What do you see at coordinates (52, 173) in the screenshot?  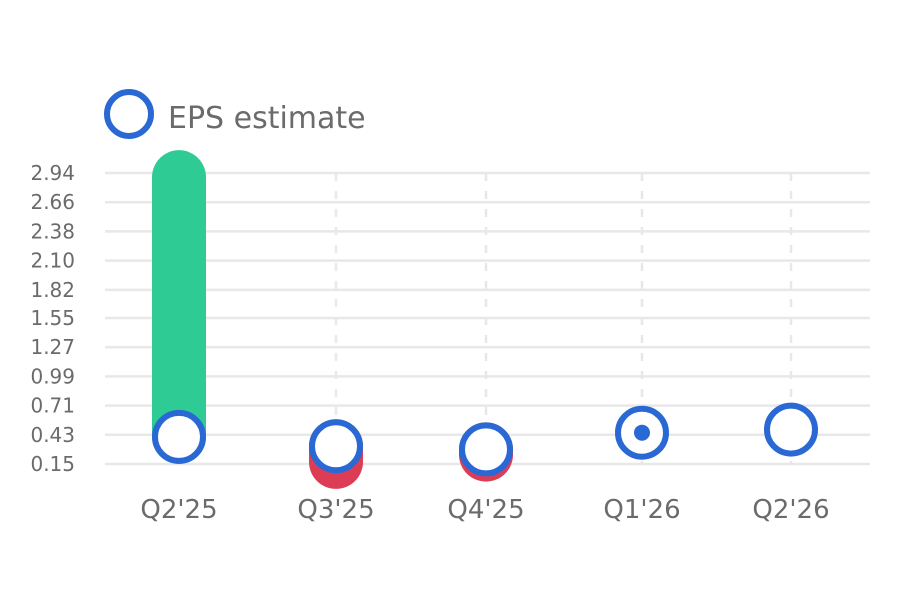 I see `y-tick-label: 2.94` at bounding box center [52, 173].